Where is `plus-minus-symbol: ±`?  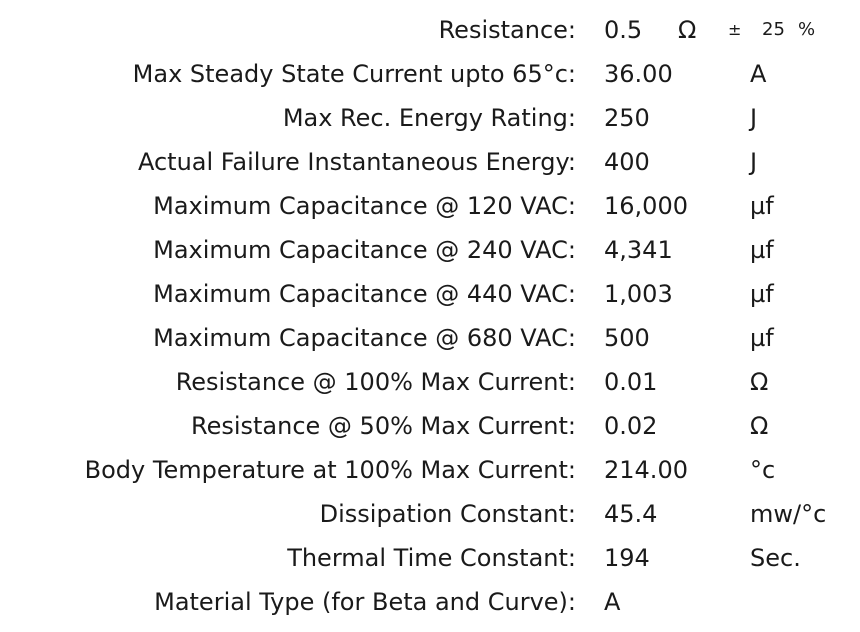 plus-minus-symbol: ± is located at coordinates (735, 29).